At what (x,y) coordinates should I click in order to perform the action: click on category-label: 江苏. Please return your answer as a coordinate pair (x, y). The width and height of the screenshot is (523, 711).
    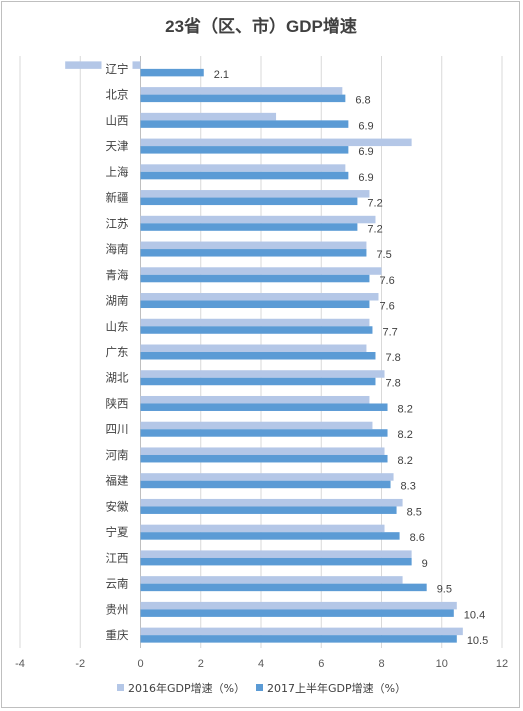
    Looking at the image, I should click on (117, 223).